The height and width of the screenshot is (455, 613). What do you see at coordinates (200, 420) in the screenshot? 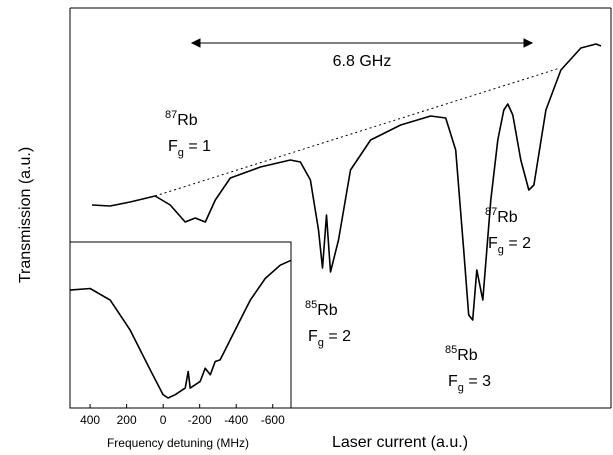
I see `inset-tick-label: -200` at bounding box center [200, 420].